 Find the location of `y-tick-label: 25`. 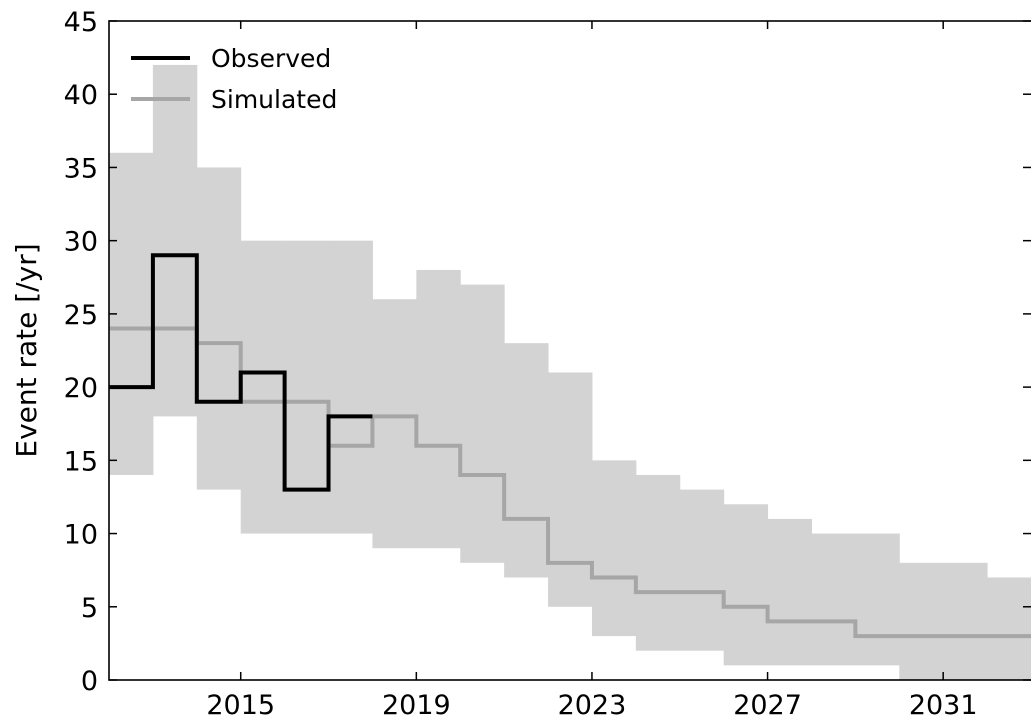

y-tick-label: 25 is located at coordinates (81, 315).